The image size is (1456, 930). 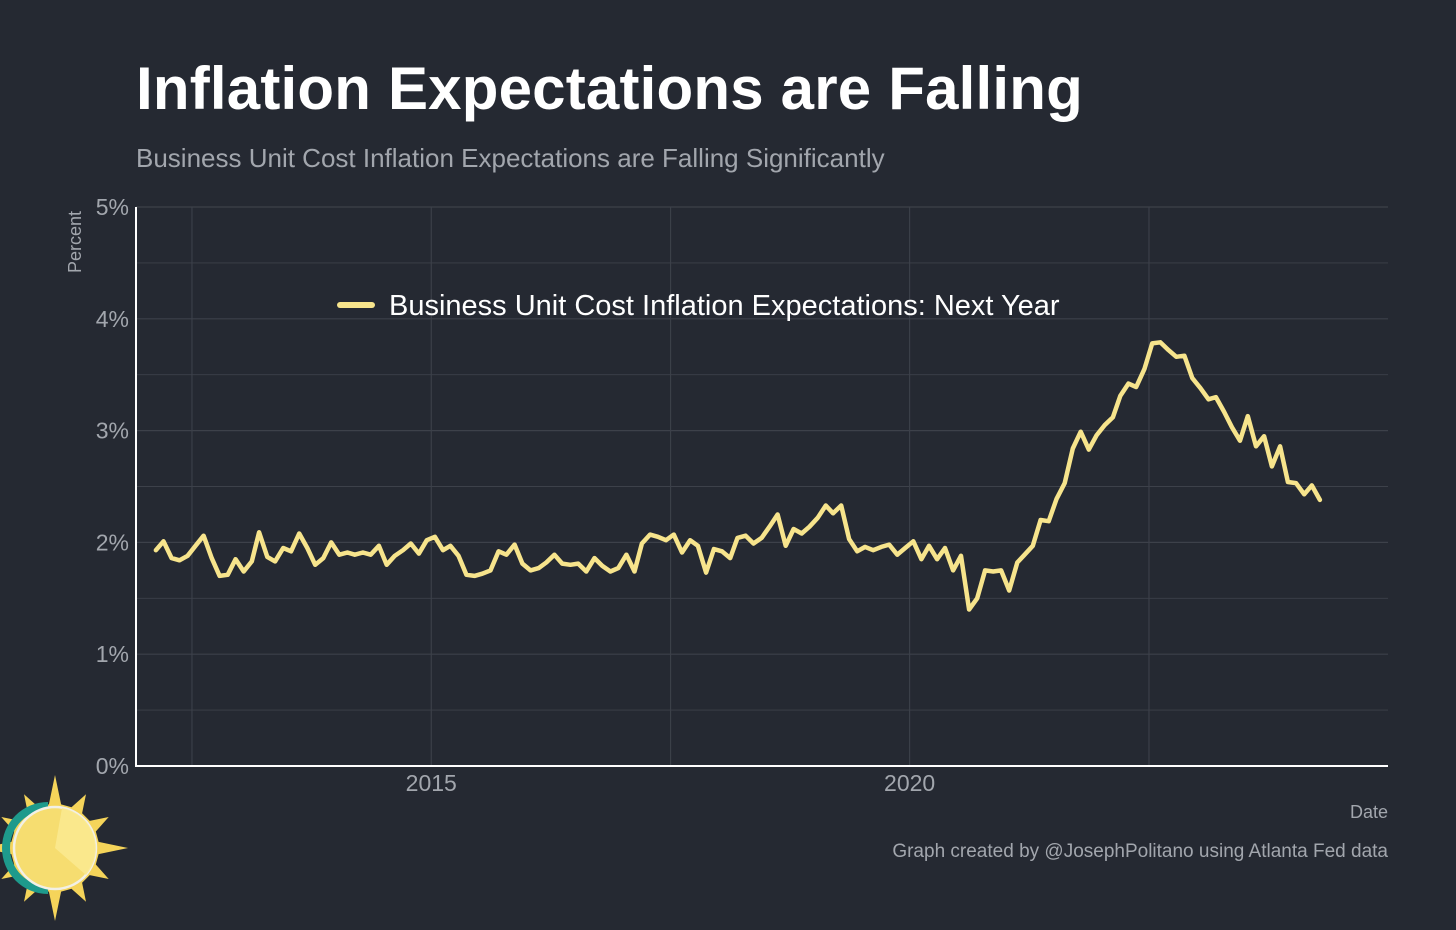 I want to click on y-tick-label: 0%, so click(x=112, y=766).